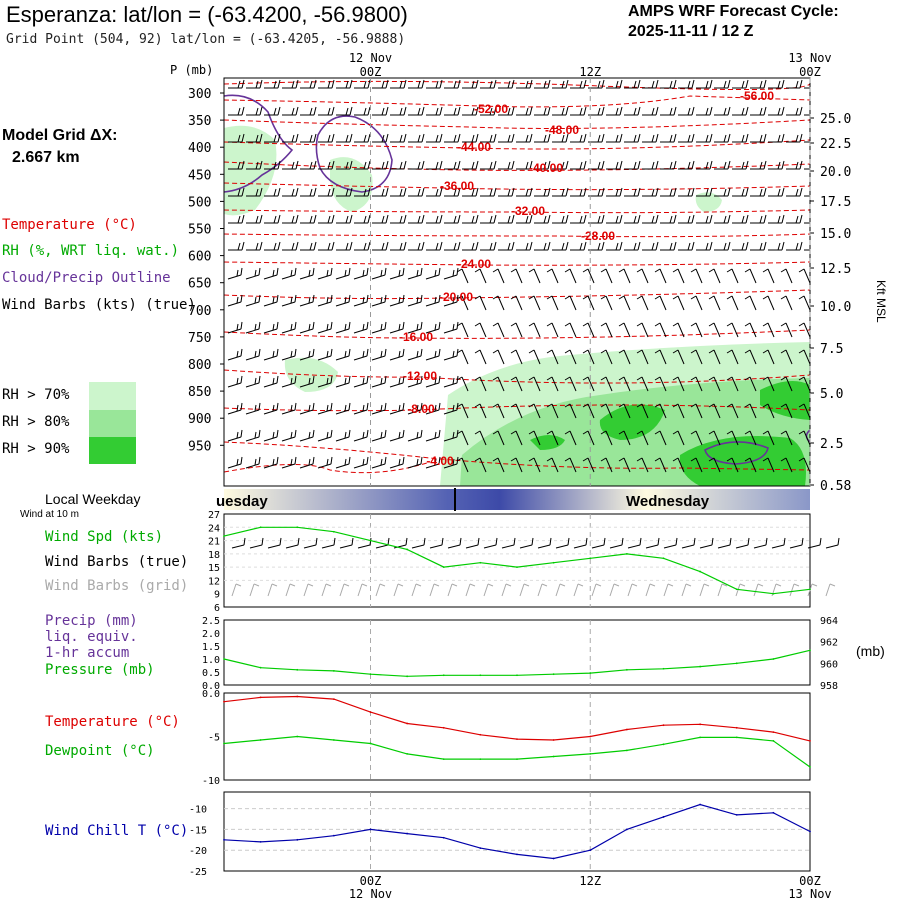  Describe the element at coordinates (829, 621) in the screenshot. I see `pressure-tick: 964` at that location.